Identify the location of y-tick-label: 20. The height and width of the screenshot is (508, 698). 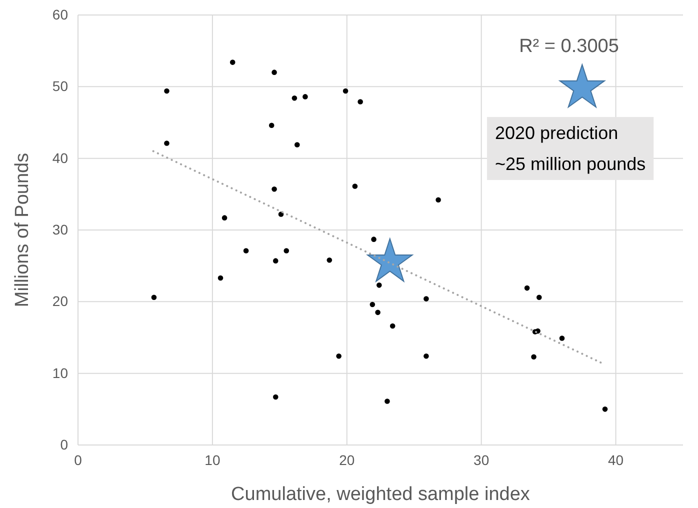
(60, 301).